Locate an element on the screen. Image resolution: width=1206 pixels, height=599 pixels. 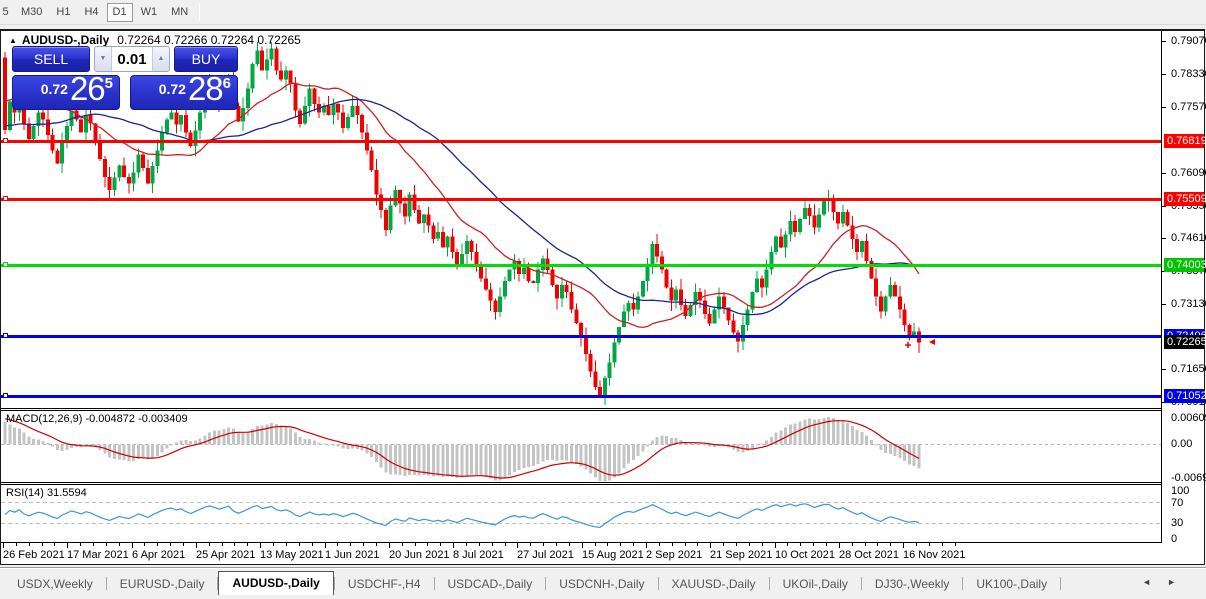
date-axis-label: 27 Jul 2021 is located at coordinates (545, 555).